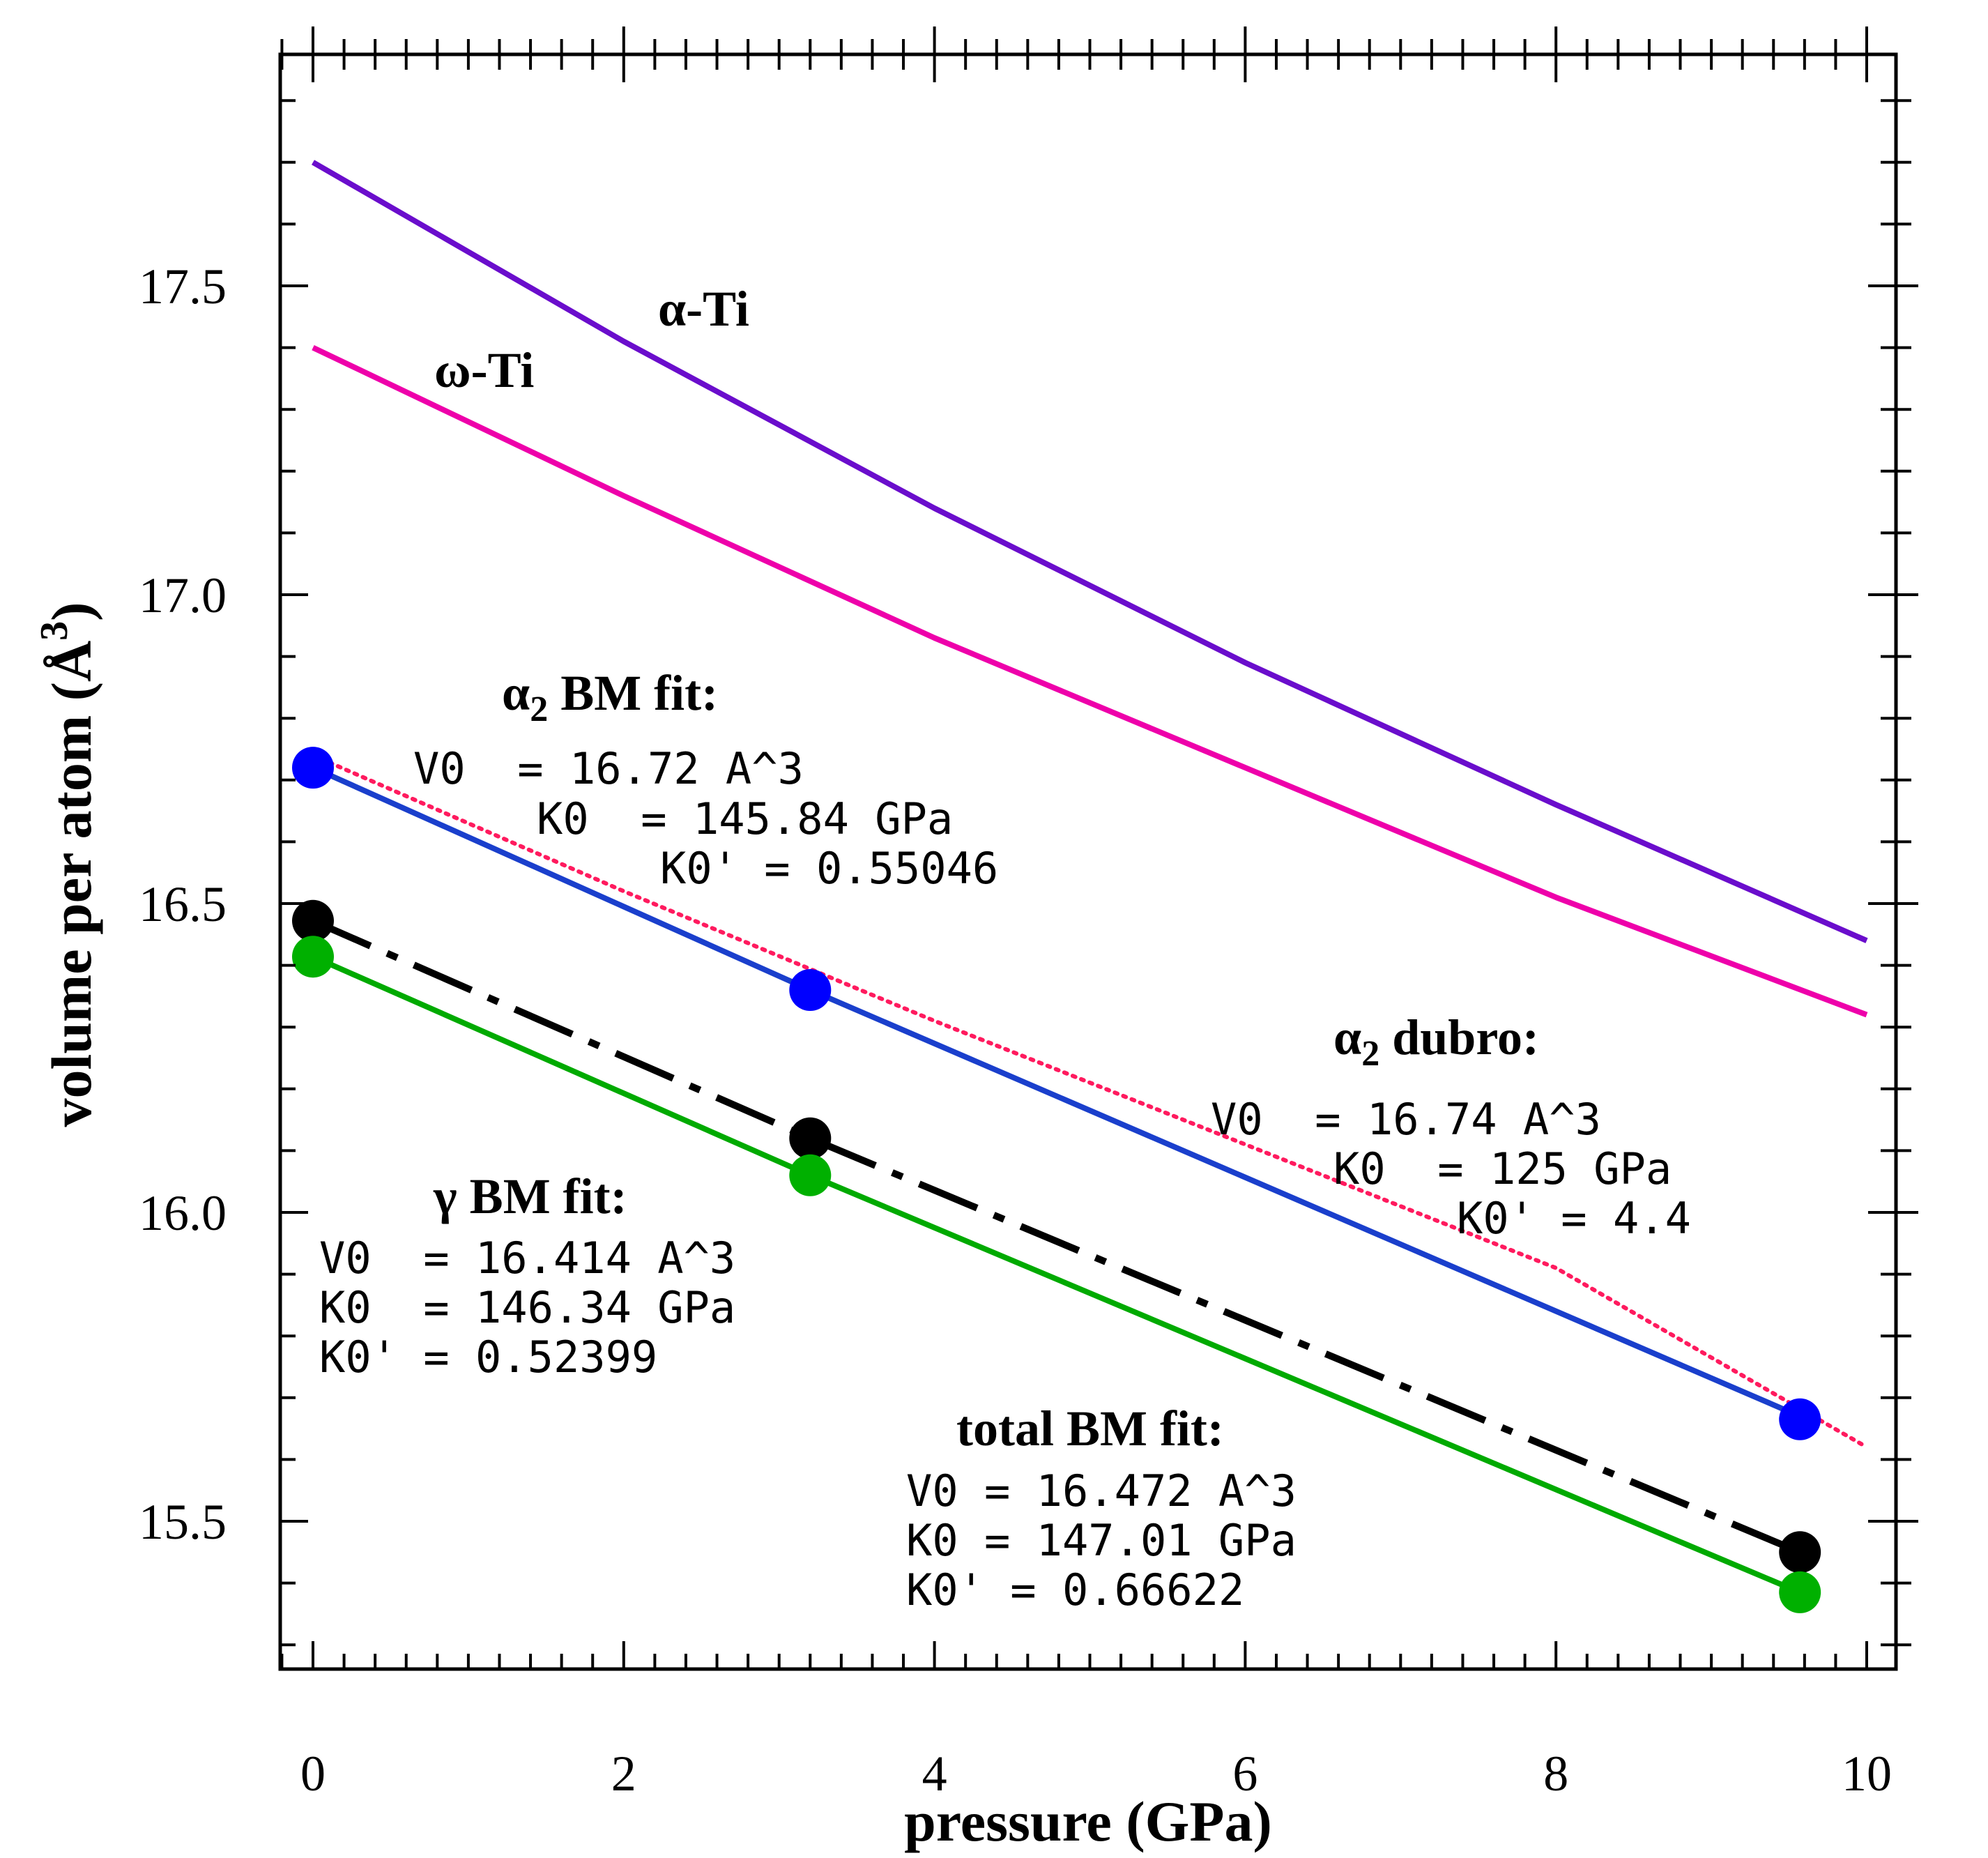 This screenshot has width=1988, height=1858. Describe the element at coordinates (54, 631) in the screenshot. I see `y-axis-title-sup: 3` at that location.